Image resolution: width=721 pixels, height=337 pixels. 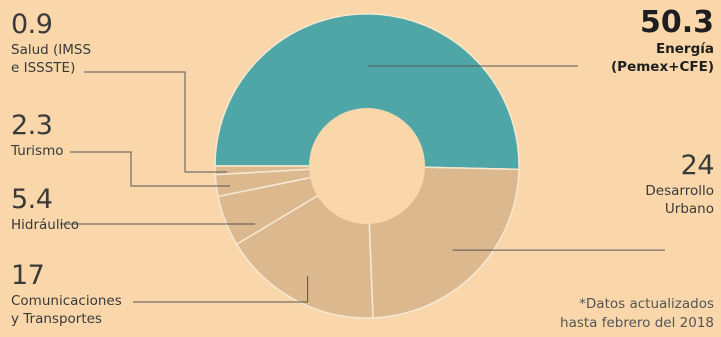 What do you see at coordinates (679, 191) in the screenshot?
I see `desarrollo-urbano-name-line1: Desarrollo` at bounding box center [679, 191].